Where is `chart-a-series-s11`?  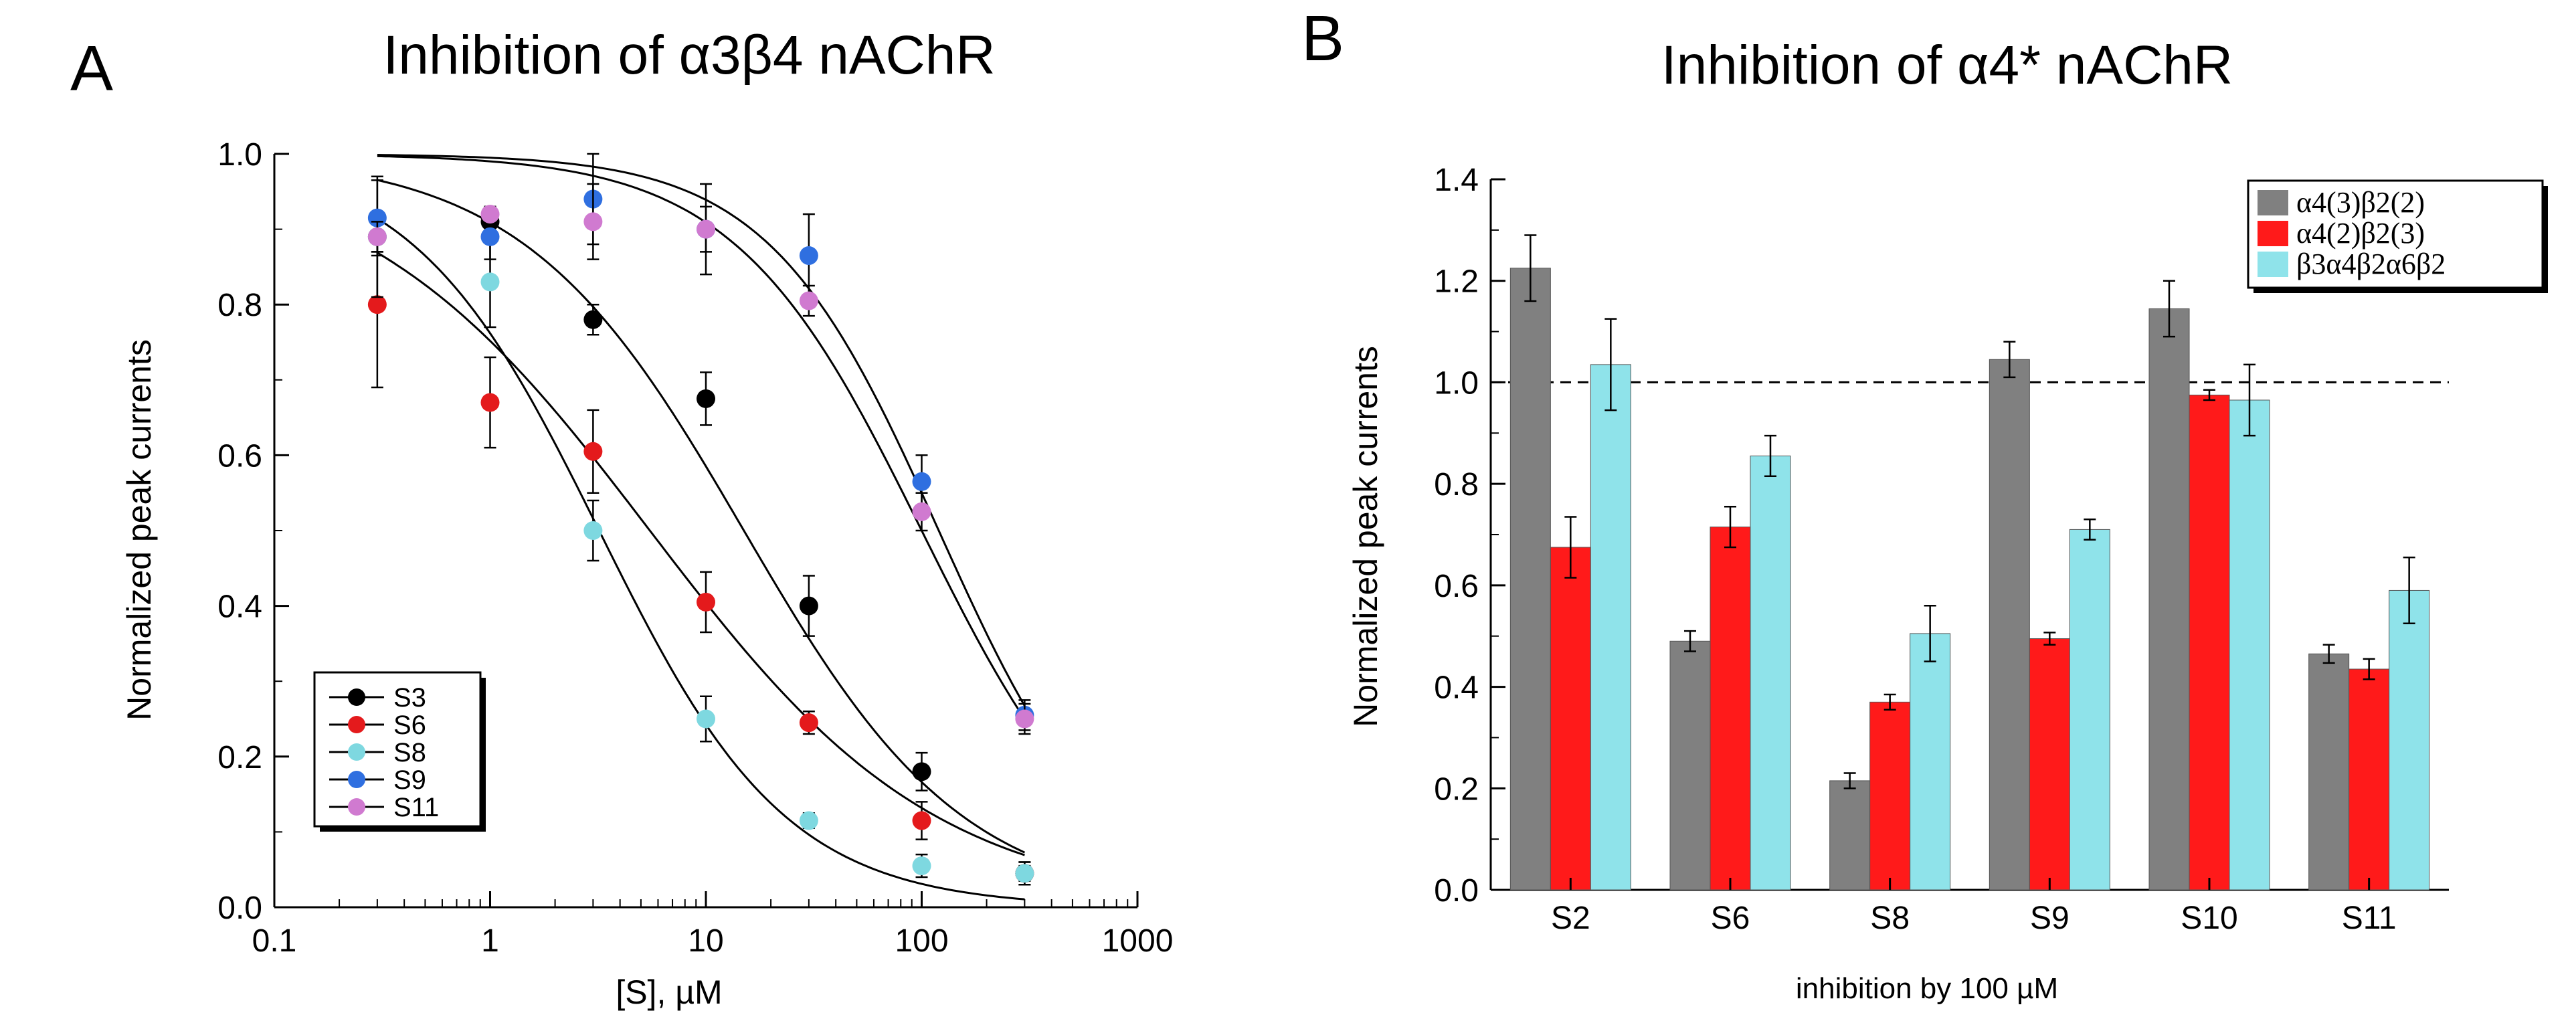 chart-a-series-s11 is located at coordinates (700, 459).